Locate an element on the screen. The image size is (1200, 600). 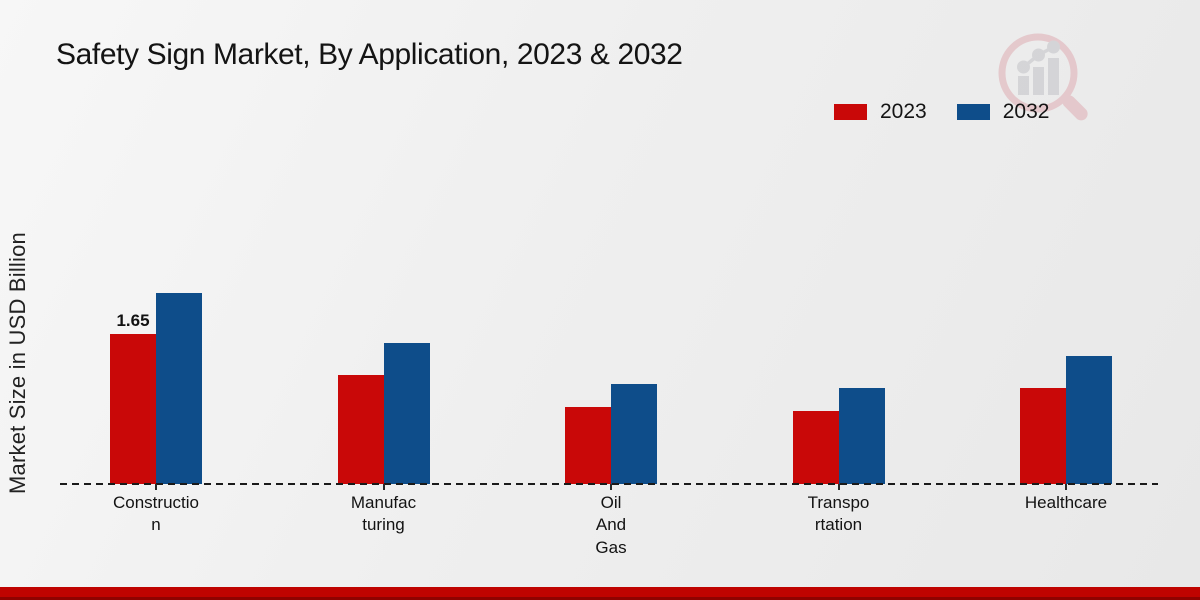
bar-2023-manufacturing is located at coordinates (360, 429).